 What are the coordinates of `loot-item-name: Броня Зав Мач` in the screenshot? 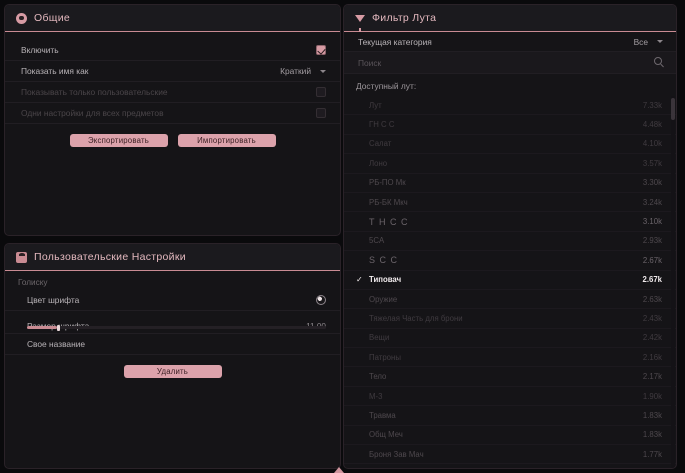 It's located at (396, 454).